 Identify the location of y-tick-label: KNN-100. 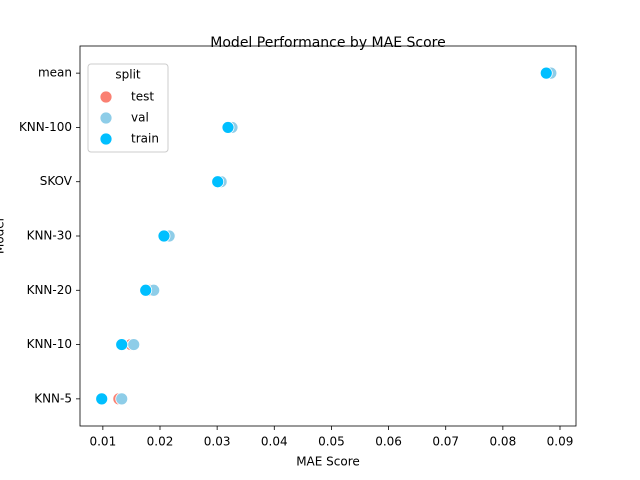
(45, 127).